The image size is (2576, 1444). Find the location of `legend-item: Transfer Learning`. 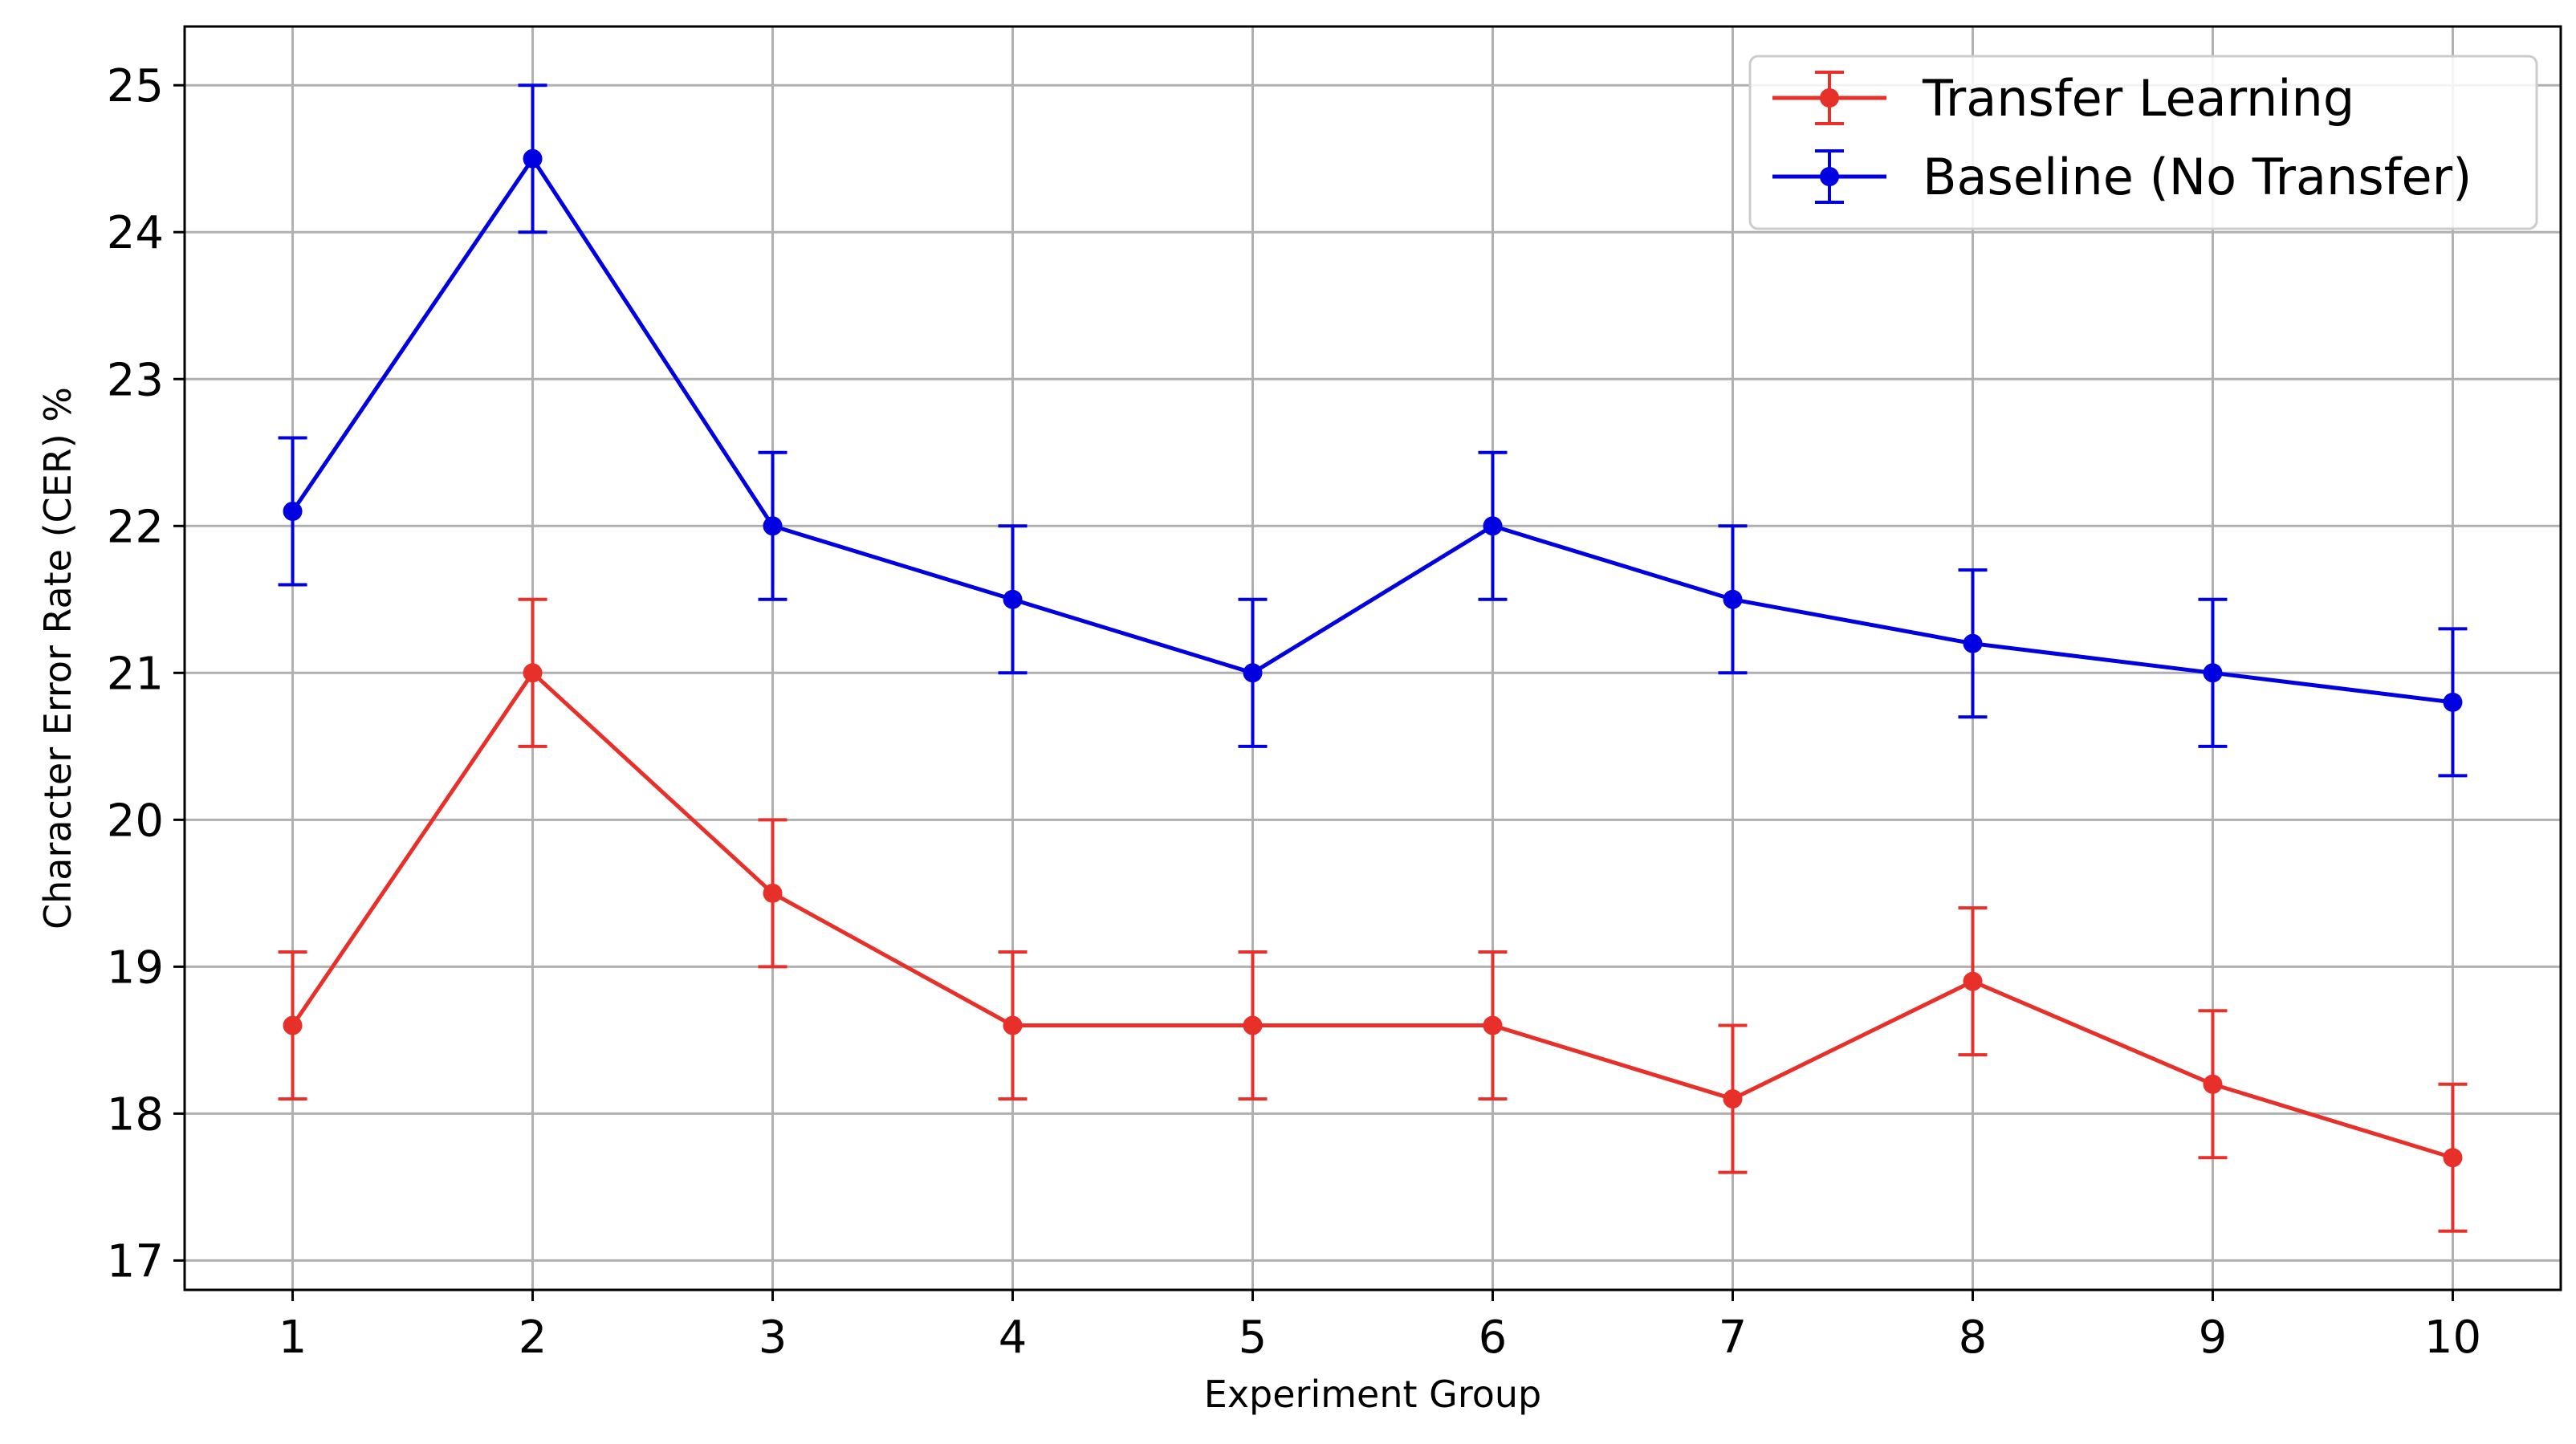

legend-item: Transfer Learning is located at coordinates (2063, 98).